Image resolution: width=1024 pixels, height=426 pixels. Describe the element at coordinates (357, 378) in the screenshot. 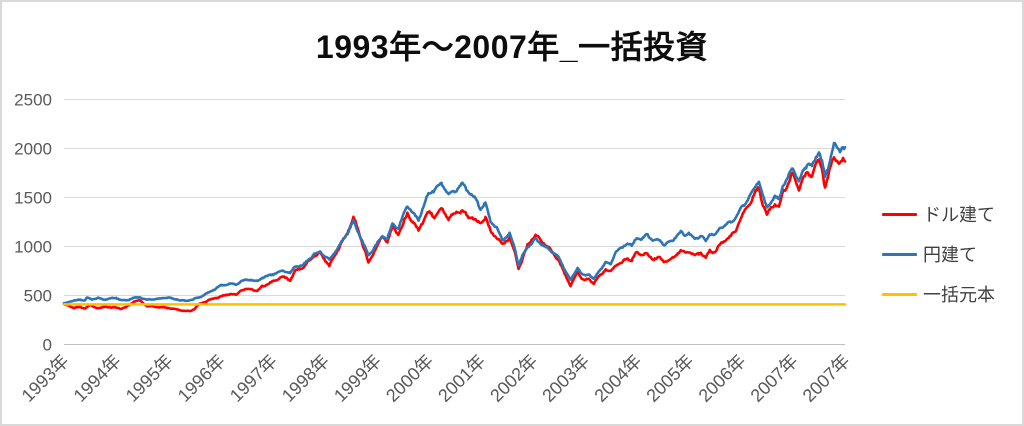

I see `x-axis-tick-label: 1999年` at that location.